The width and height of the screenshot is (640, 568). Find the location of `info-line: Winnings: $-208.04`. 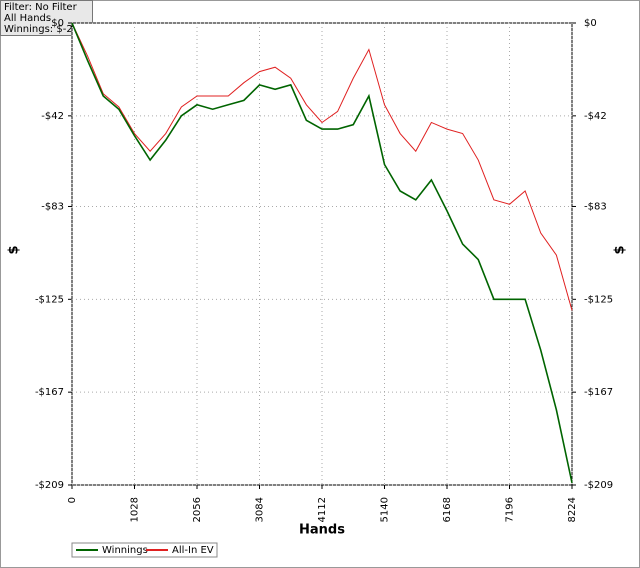

info-line: Winnings: $-208.04 is located at coordinates (52, 29).